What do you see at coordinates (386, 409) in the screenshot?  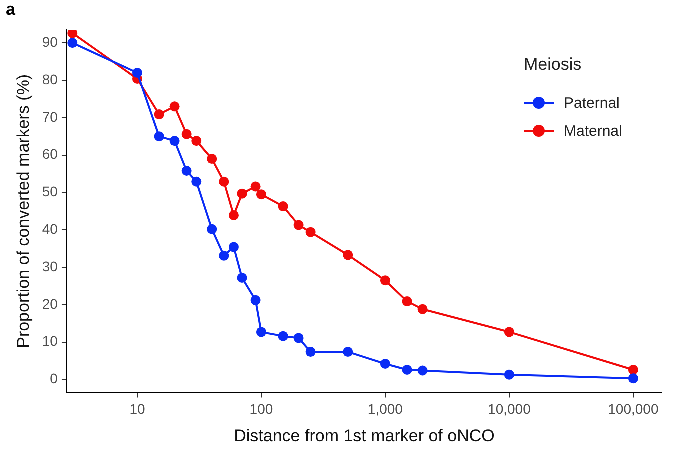 I see `x-tick-label: 1,000` at bounding box center [386, 409].